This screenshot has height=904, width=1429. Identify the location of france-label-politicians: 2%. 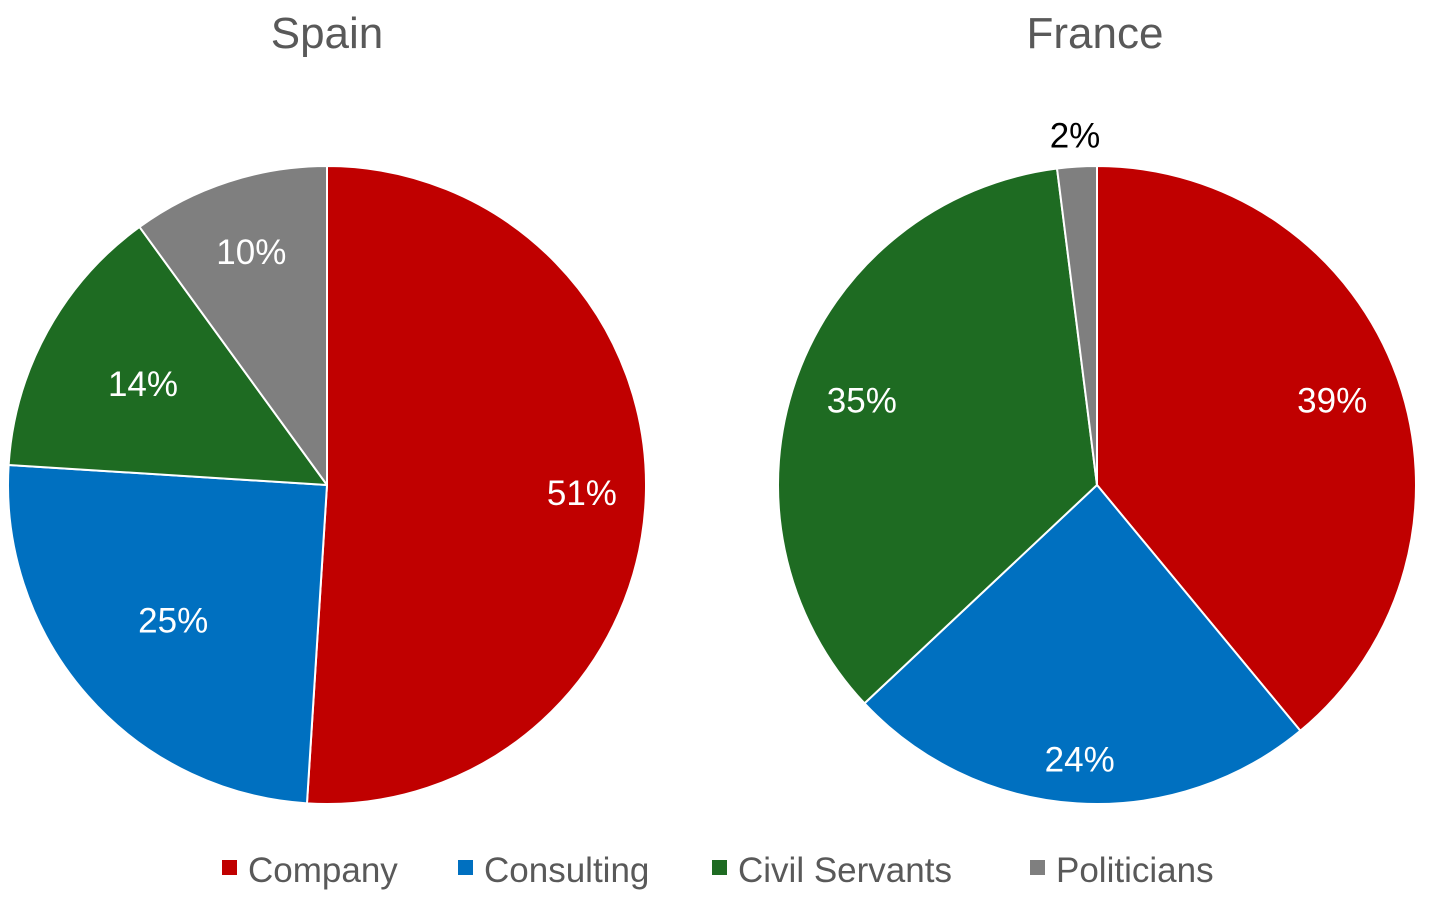
(1075, 136).